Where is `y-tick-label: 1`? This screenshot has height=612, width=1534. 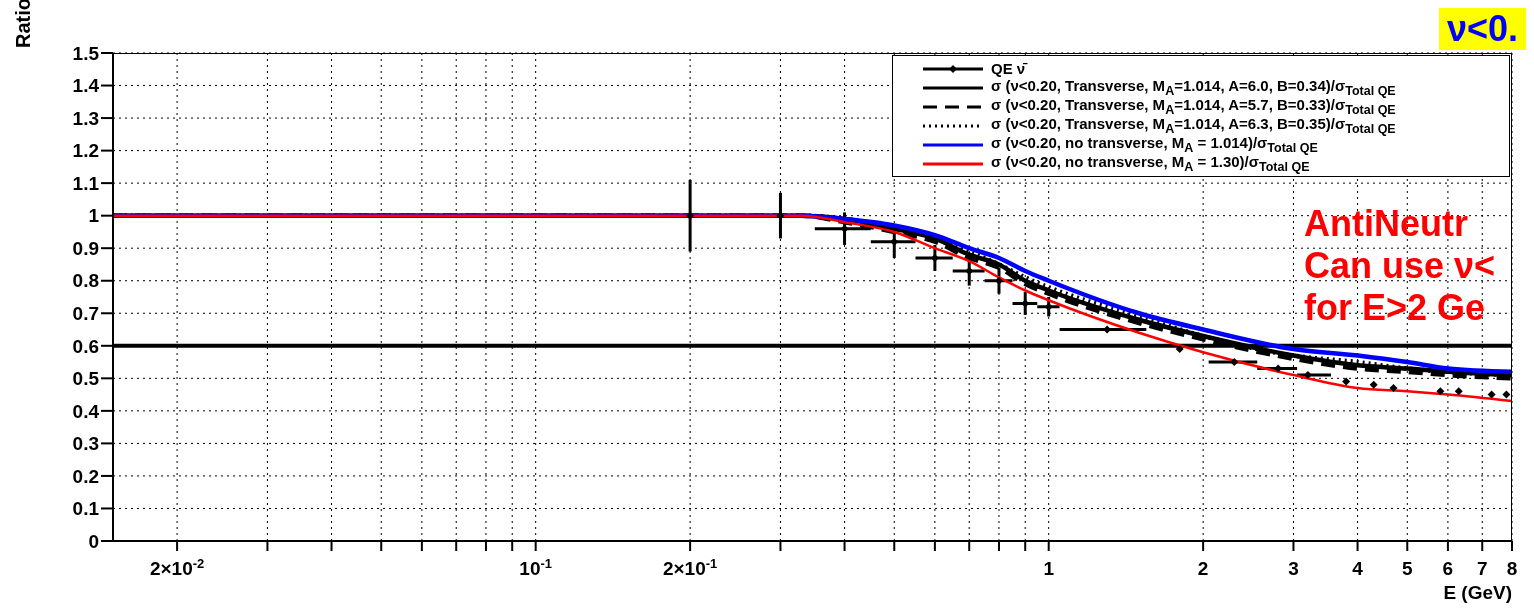 y-tick-label: 1 is located at coordinates (94, 216).